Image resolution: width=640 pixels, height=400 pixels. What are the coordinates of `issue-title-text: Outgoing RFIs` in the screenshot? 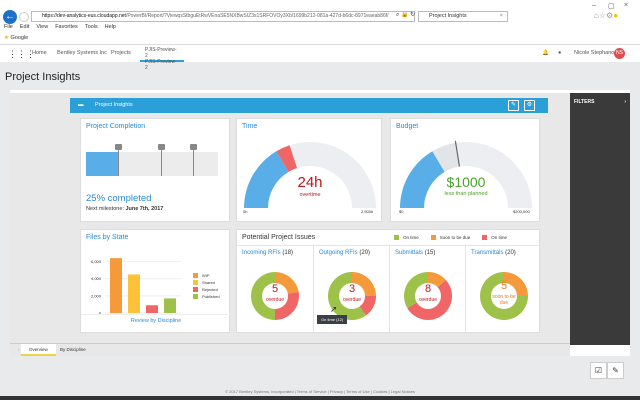 It's located at (338, 253).